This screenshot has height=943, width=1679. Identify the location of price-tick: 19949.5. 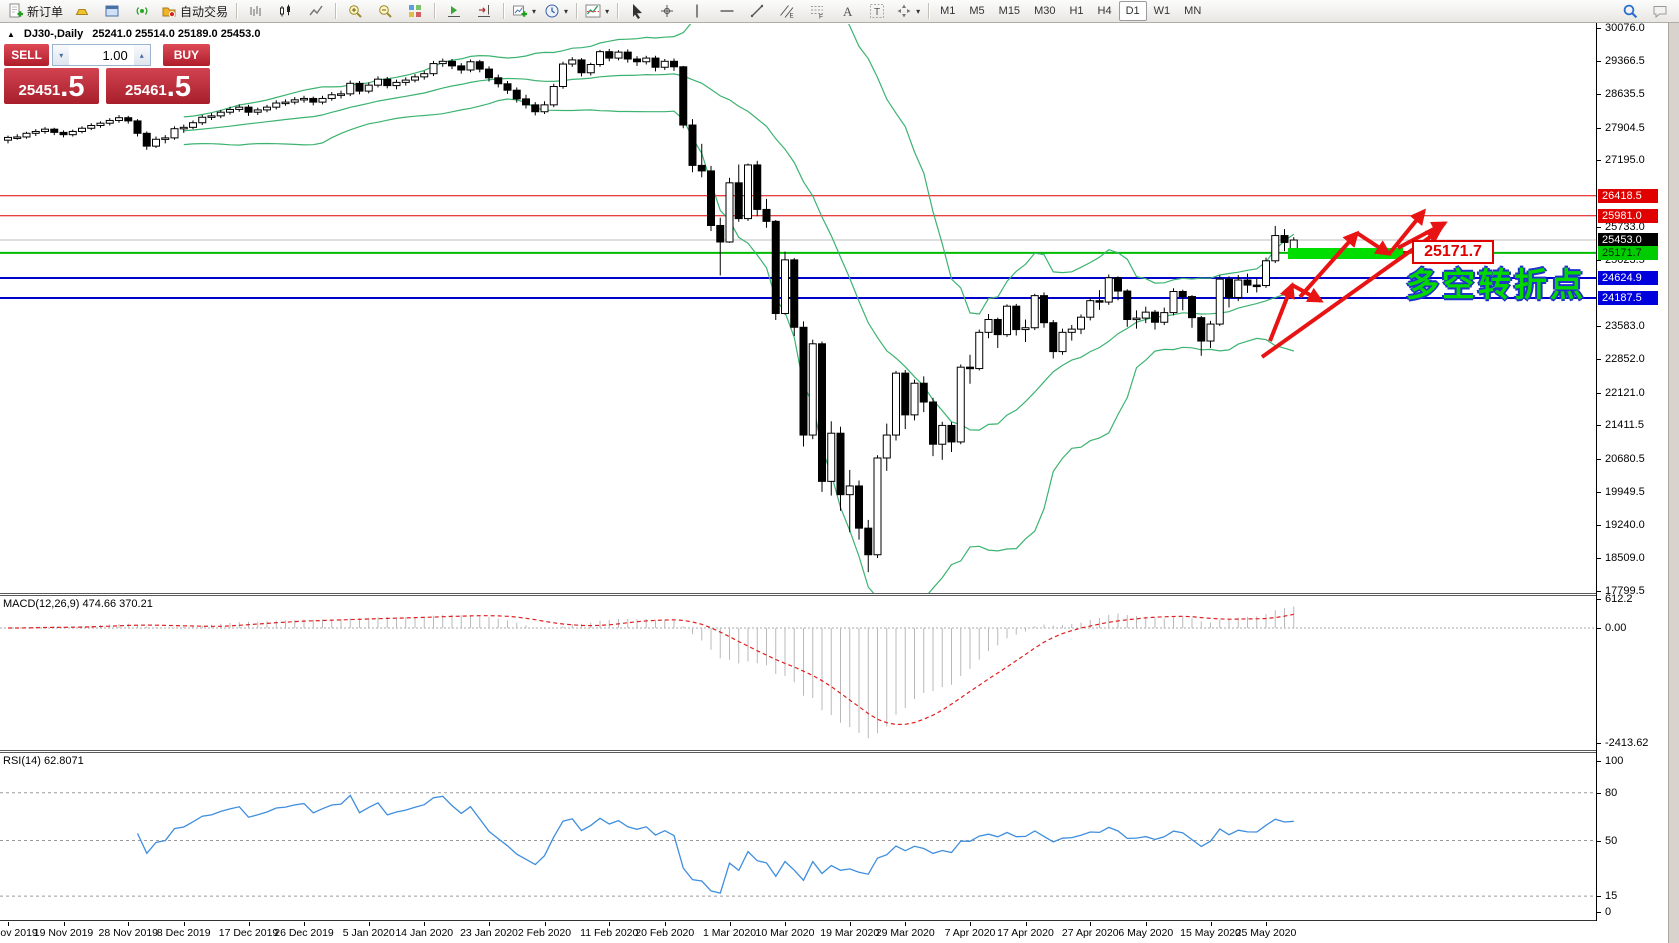
(1625, 492).